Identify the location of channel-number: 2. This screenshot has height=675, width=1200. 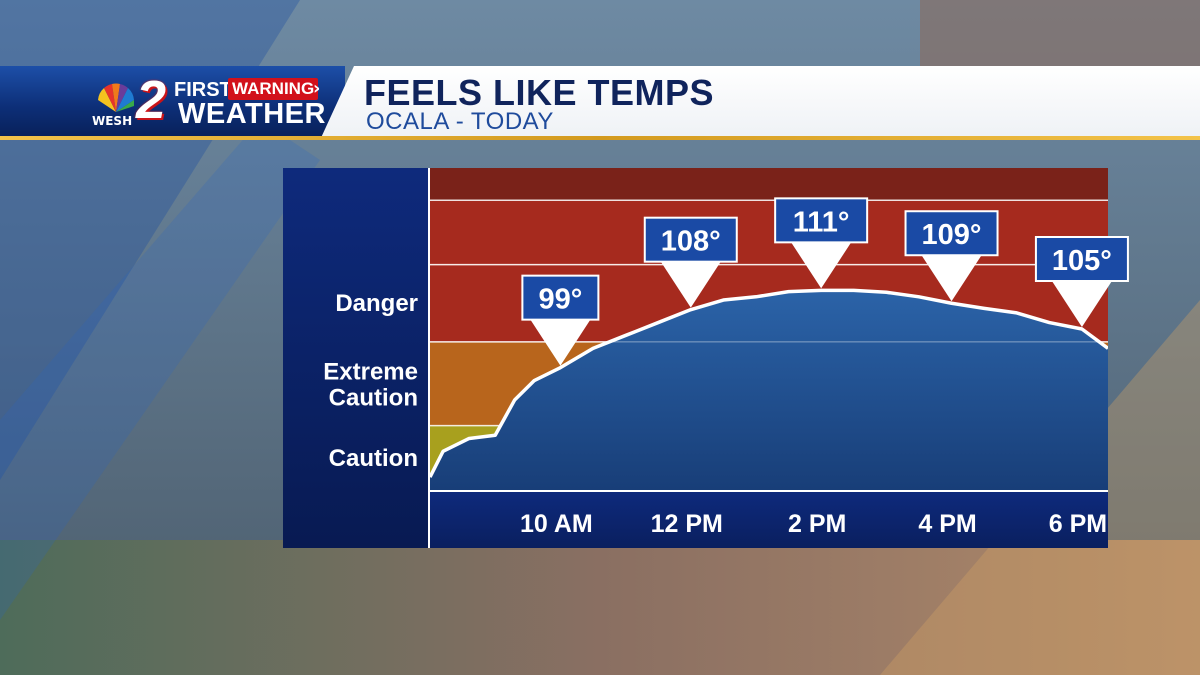
(151, 100).